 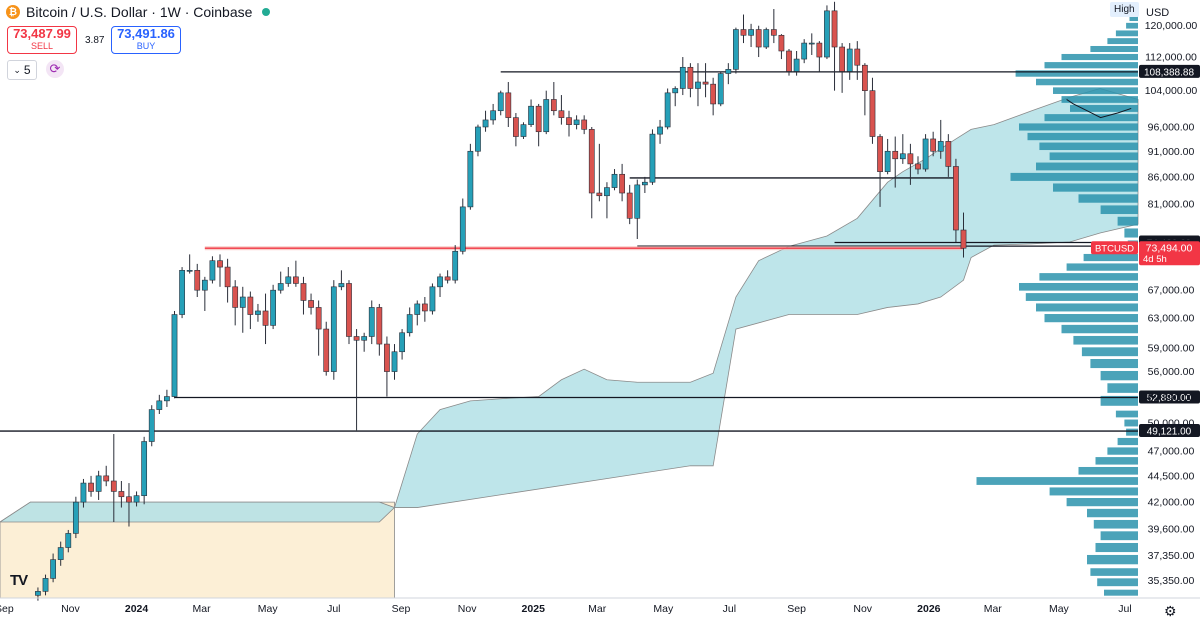 I want to click on price-tick-label: 120,000.00, so click(x=1171, y=26).